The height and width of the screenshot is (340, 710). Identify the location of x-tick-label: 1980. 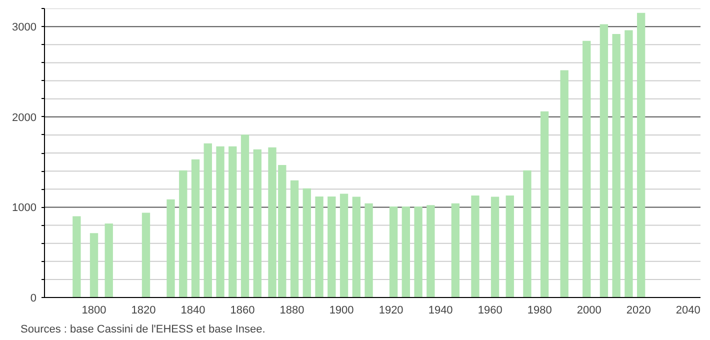
(539, 310).